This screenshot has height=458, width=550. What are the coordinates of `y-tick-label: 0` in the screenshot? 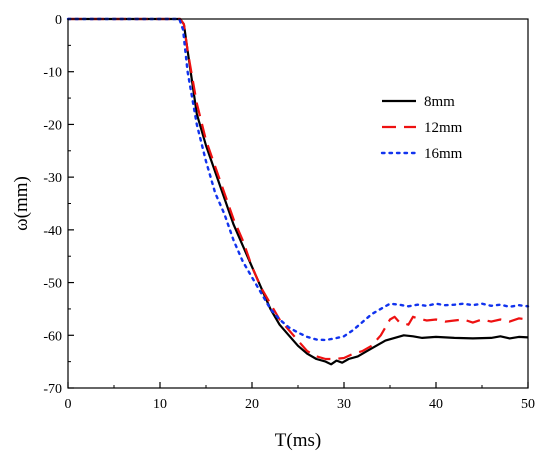 It's located at (58, 20).